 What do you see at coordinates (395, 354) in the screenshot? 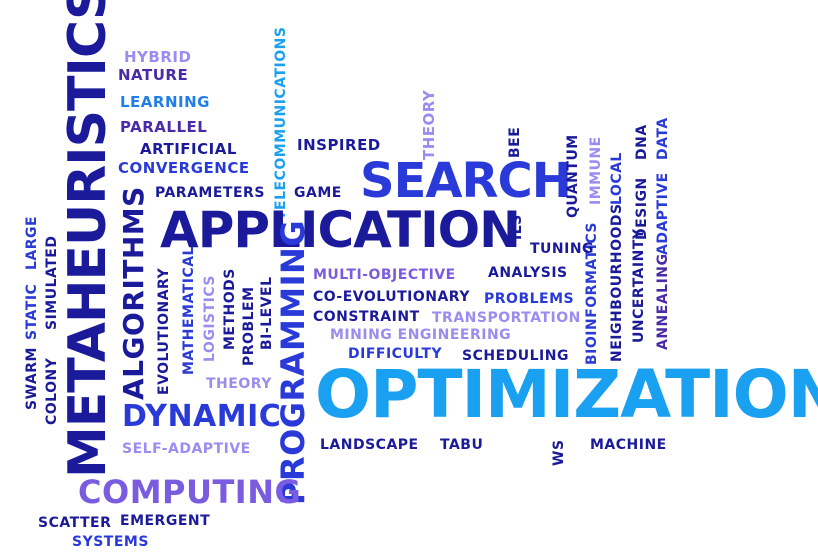
I see `word-difficulty: DIFFICULTY` at bounding box center [395, 354].